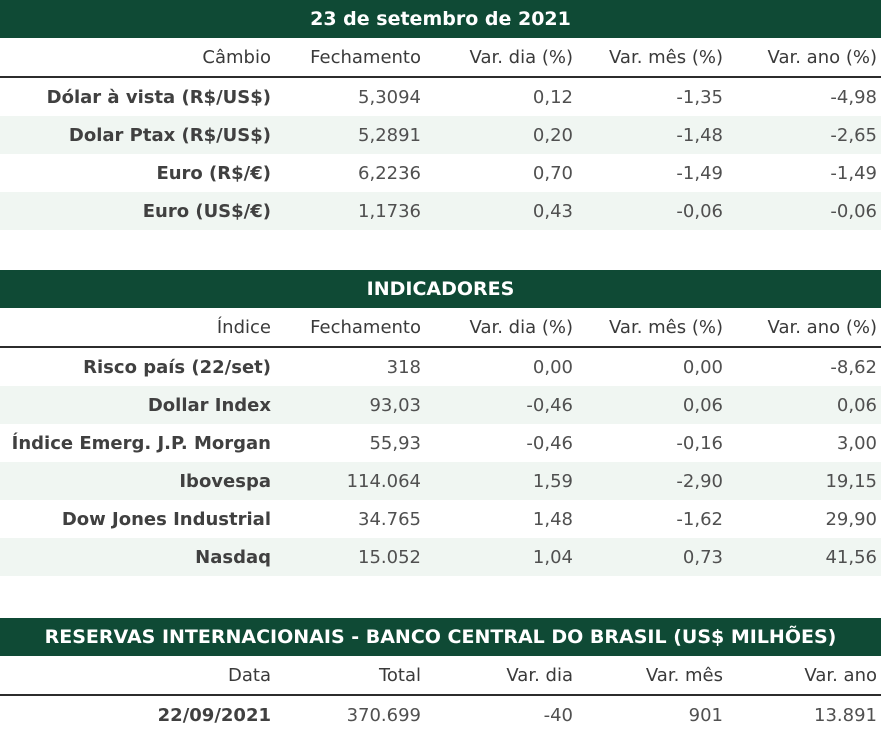 The image size is (881, 736). What do you see at coordinates (440, 19) in the screenshot?
I see `cambio-title: 23 de setembro de 2021` at bounding box center [440, 19].